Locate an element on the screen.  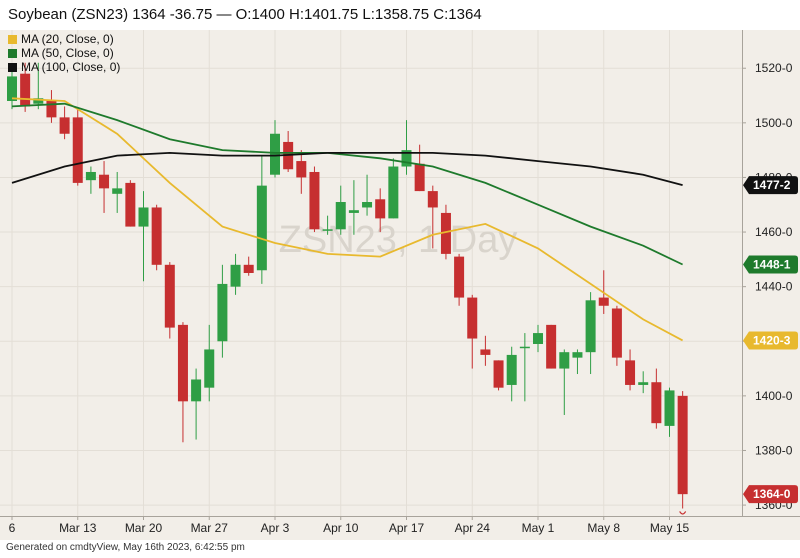
y-tick-label: 1500-0 is located at coordinates (774, 123).